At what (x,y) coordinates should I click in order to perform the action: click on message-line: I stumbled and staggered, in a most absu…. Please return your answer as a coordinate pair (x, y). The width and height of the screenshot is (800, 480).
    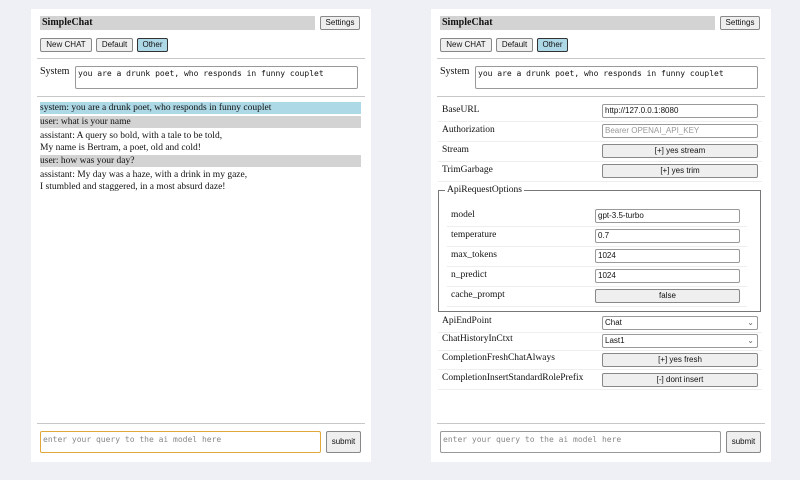
    Looking at the image, I should click on (133, 187).